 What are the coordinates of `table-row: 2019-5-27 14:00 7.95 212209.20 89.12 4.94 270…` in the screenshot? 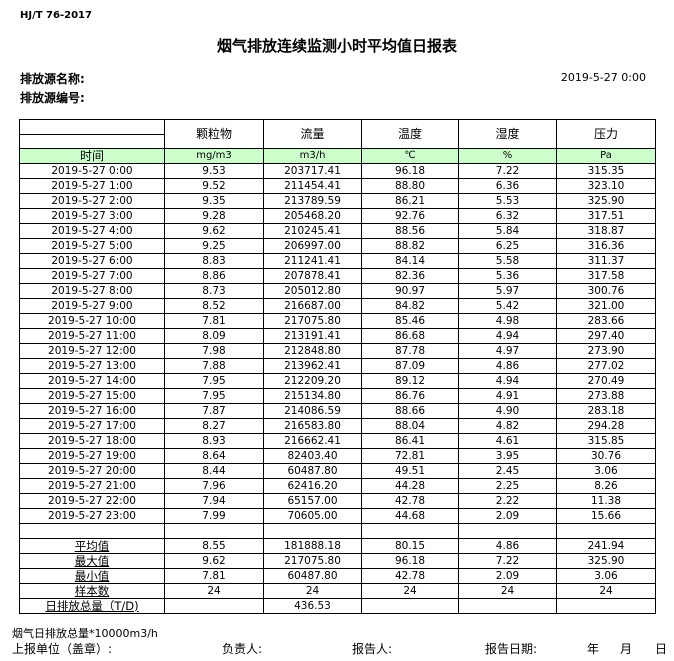 It's located at (337, 381).